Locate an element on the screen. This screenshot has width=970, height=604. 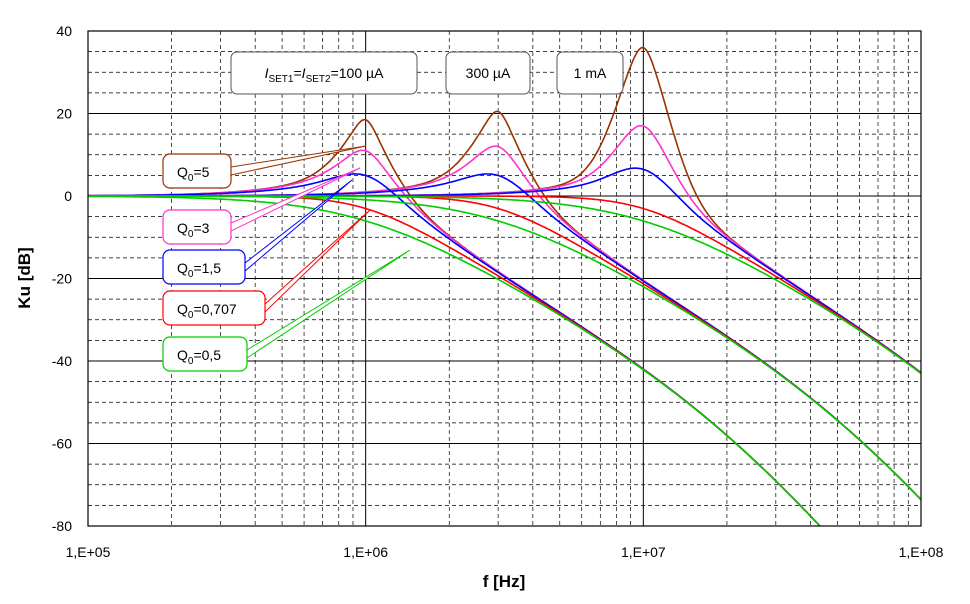
callout-label-0: Q0=5 is located at coordinates (193, 174).